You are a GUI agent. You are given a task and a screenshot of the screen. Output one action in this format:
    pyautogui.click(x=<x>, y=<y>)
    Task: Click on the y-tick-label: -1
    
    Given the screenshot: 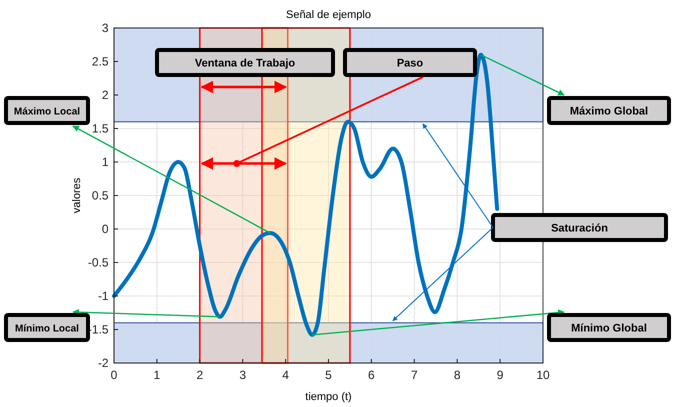 What is the action you would take?
    pyautogui.click(x=103, y=295)
    